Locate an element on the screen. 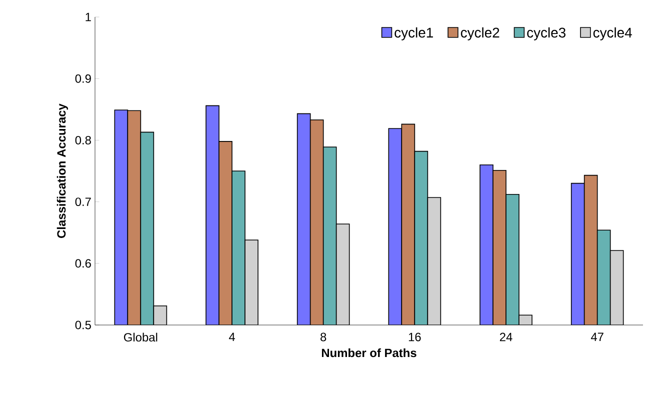 This screenshot has width=655, height=400. legend-label: cycle3 is located at coordinates (546, 33).